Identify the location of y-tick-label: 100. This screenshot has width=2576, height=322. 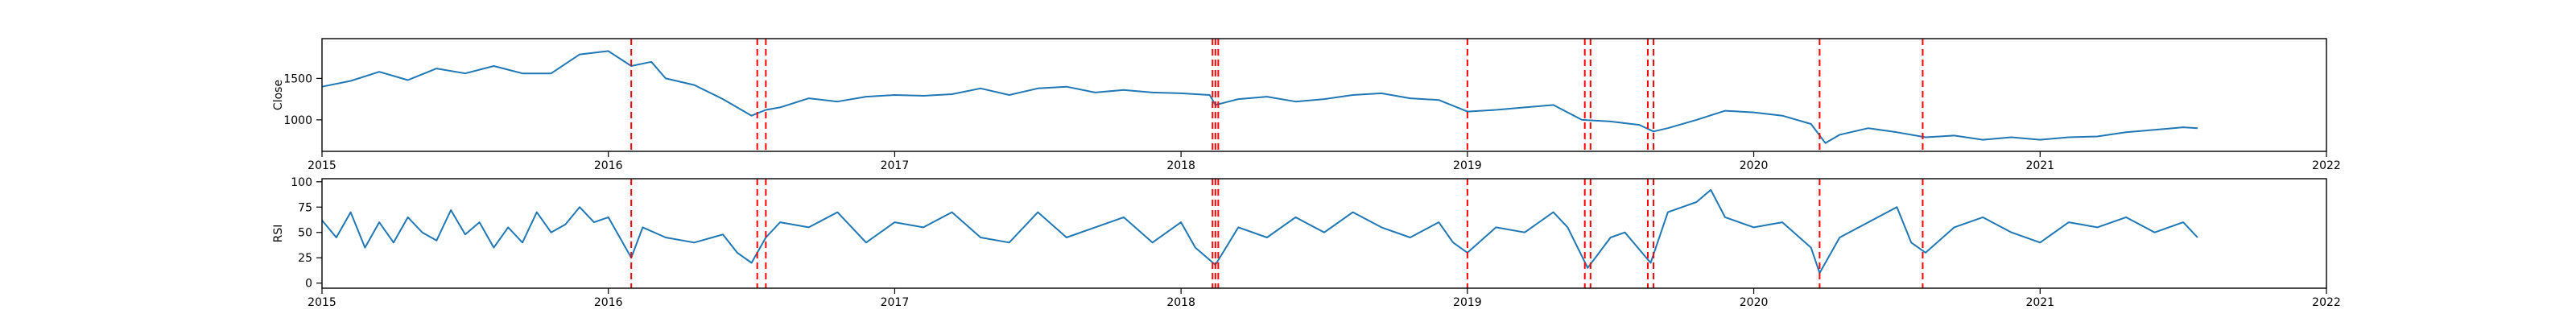
(301, 182).